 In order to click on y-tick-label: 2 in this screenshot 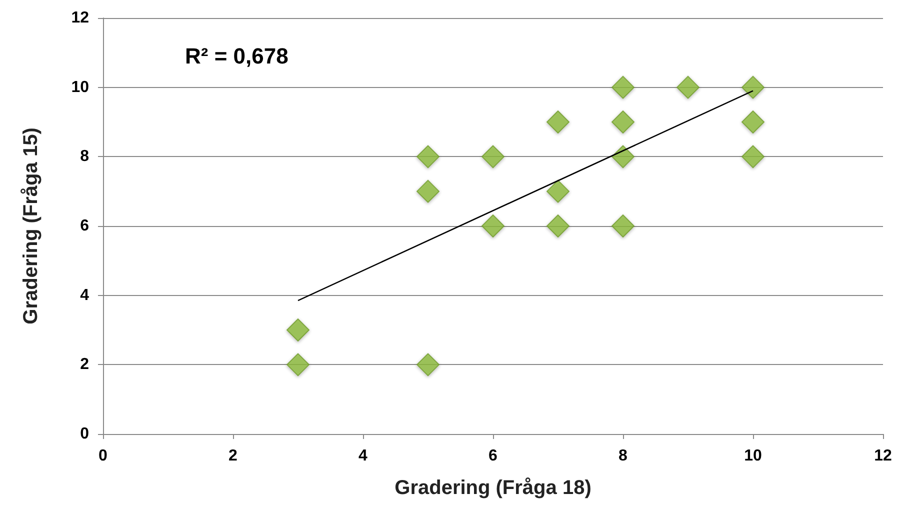, I will do `click(85, 365)`.